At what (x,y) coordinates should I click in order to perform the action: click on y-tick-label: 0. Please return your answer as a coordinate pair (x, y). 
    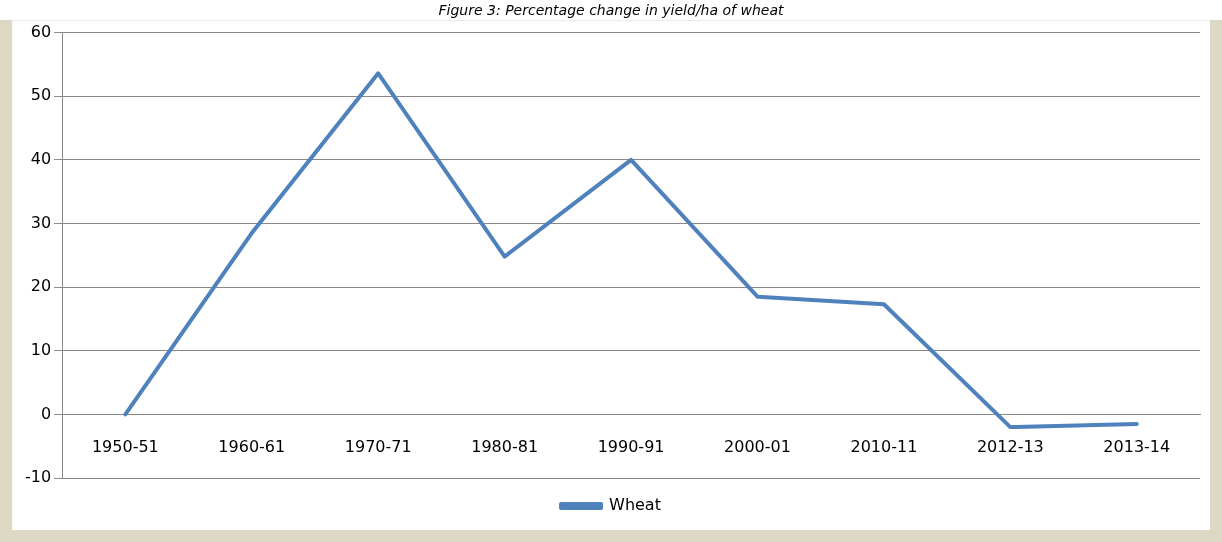
    Looking at the image, I should click on (46, 413).